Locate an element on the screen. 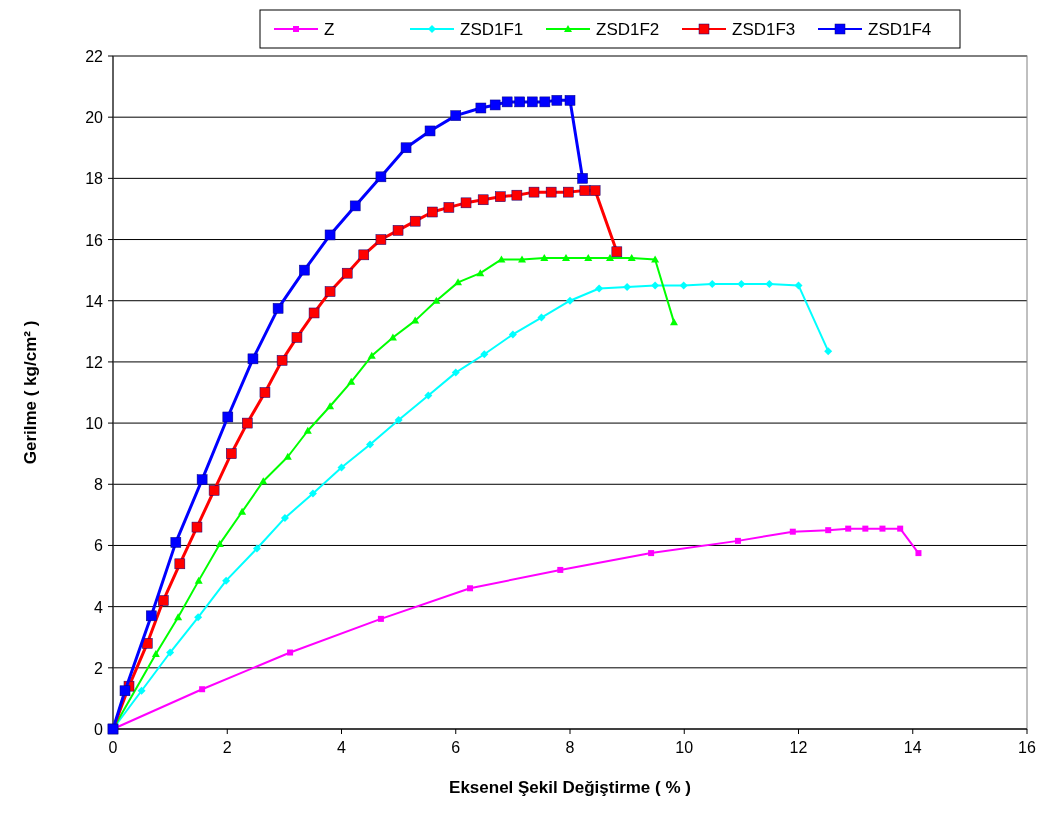  legend-label: ZSD1F1 is located at coordinates (492, 29).